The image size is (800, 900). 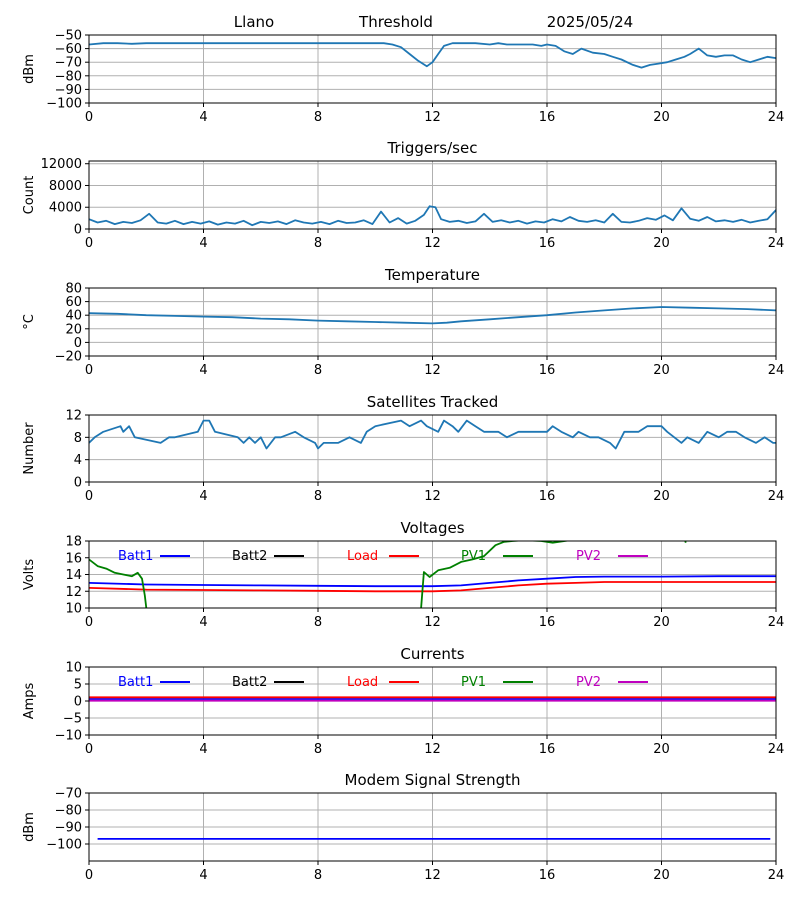 What do you see at coordinates (473, 556) in the screenshot?
I see `legend-label-pv1: PV1` at bounding box center [473, 556].